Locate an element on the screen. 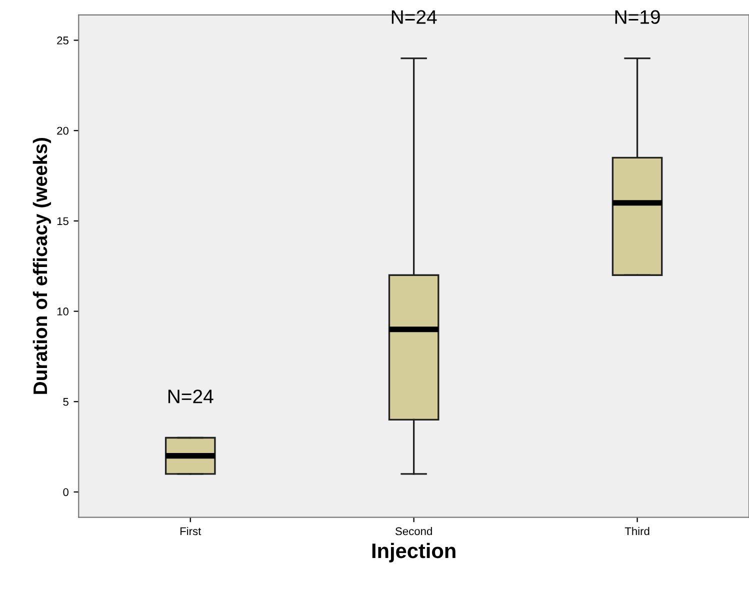 The width and height of the screenshot is (749, 598). x-tick-label: First is located at coordinates (191, 531).